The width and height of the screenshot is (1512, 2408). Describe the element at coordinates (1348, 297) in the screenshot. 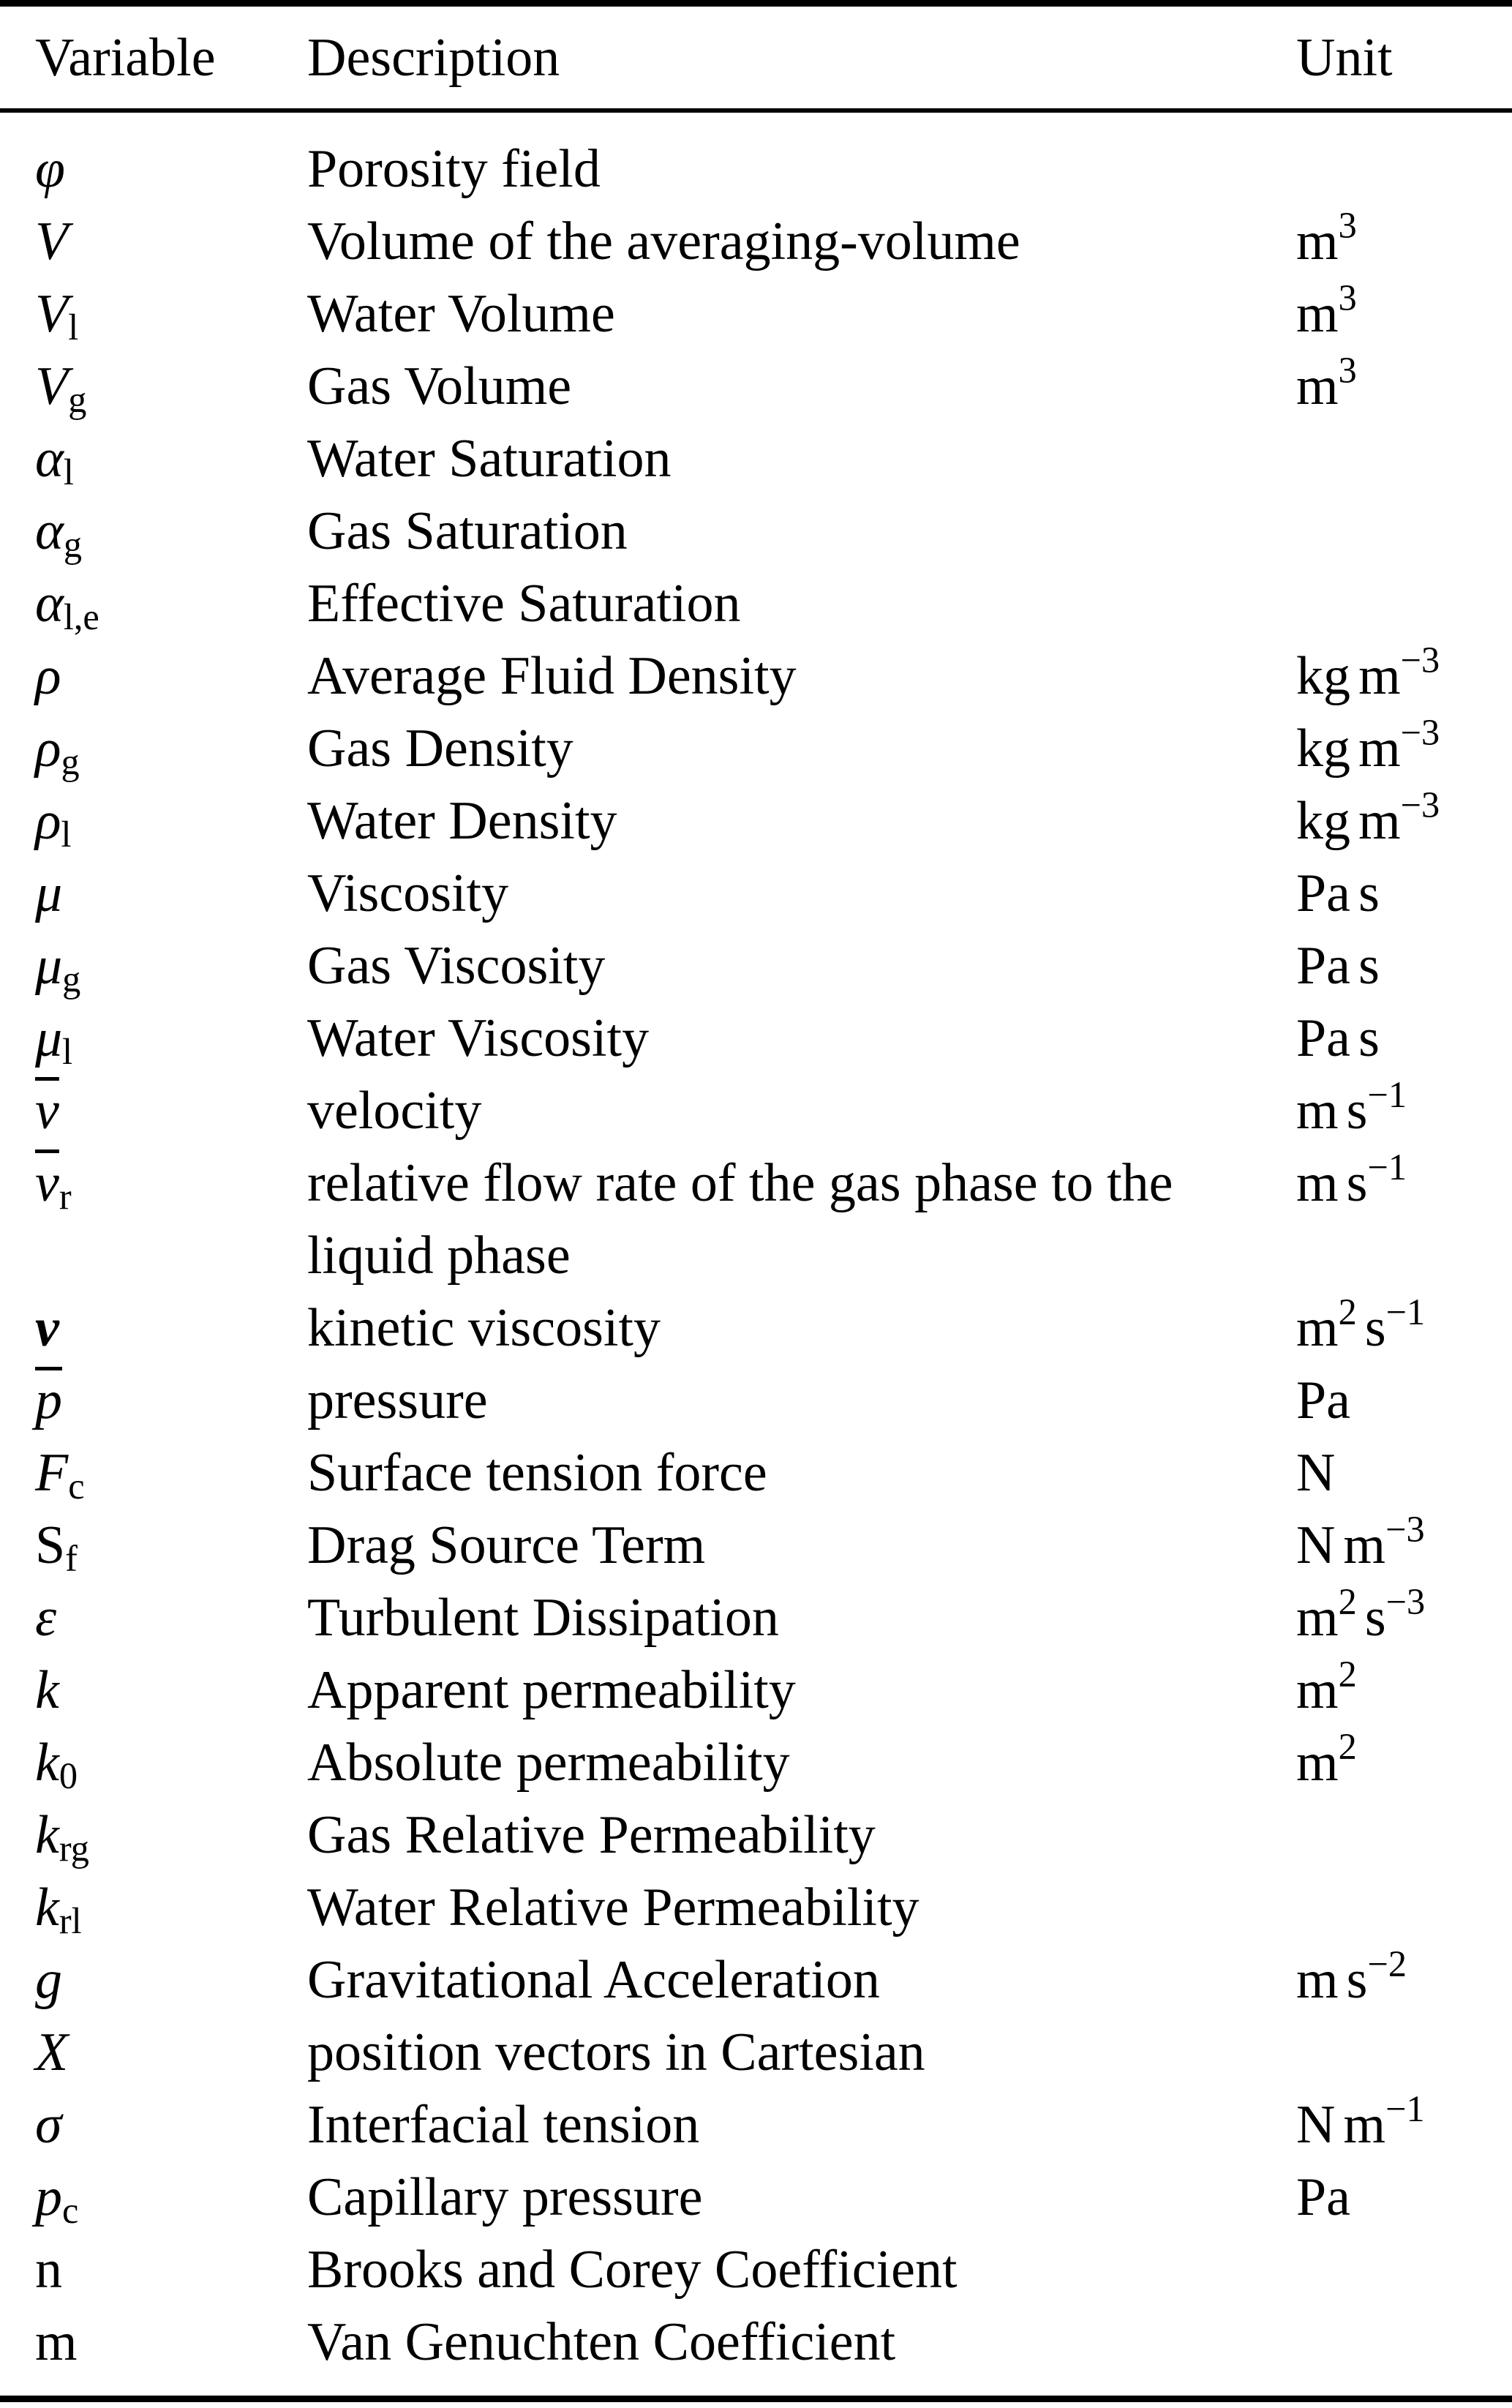

I see `unit-exponent: 3` at that location.